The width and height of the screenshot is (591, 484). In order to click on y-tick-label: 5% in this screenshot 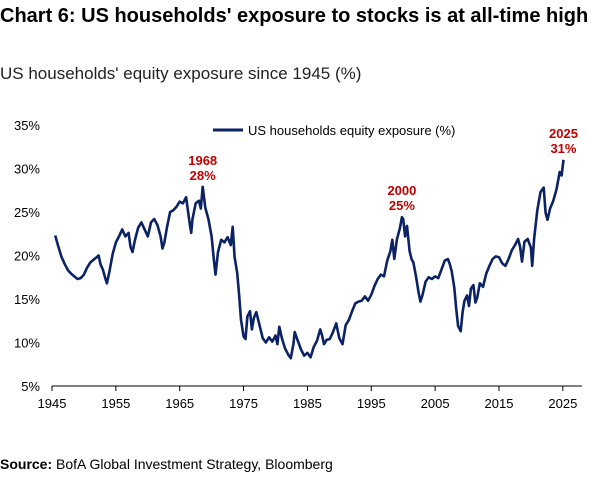, I will do `click(30, 386)`.